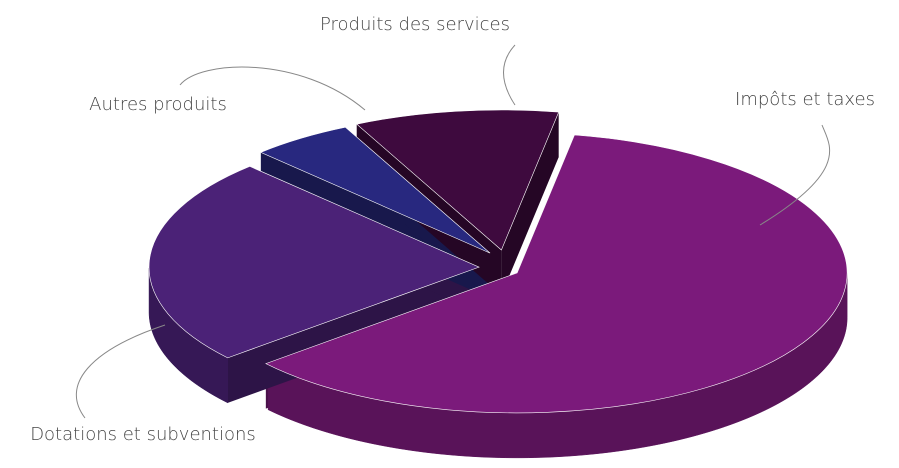 The height and width of the screenshot is (468, 899). What do you see at coordinates (530, 203) in the screenshot?
I see `slice-wall` at bounding box center [530, 203].